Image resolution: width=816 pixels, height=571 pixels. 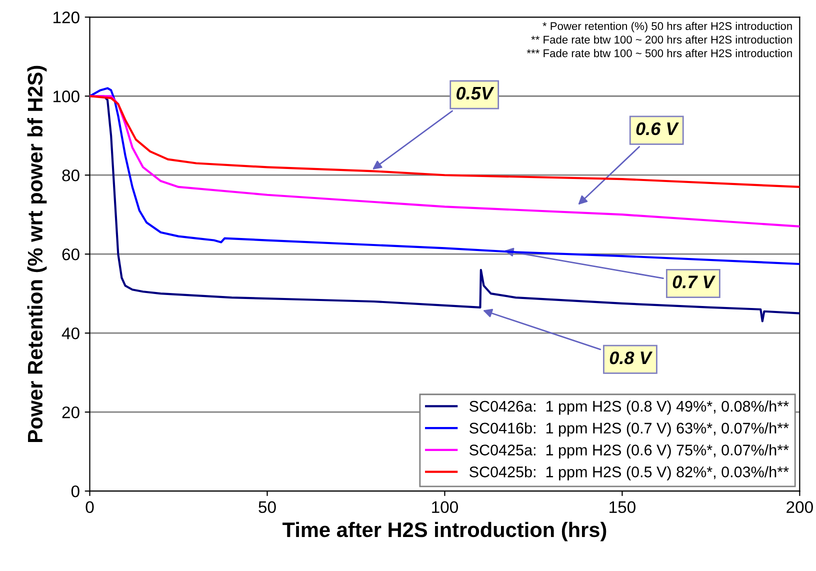 What do you see at coordinates (694, 282) in the screenshot?
I see `annotation: 0.7 V` at bounding box center [694, 282].